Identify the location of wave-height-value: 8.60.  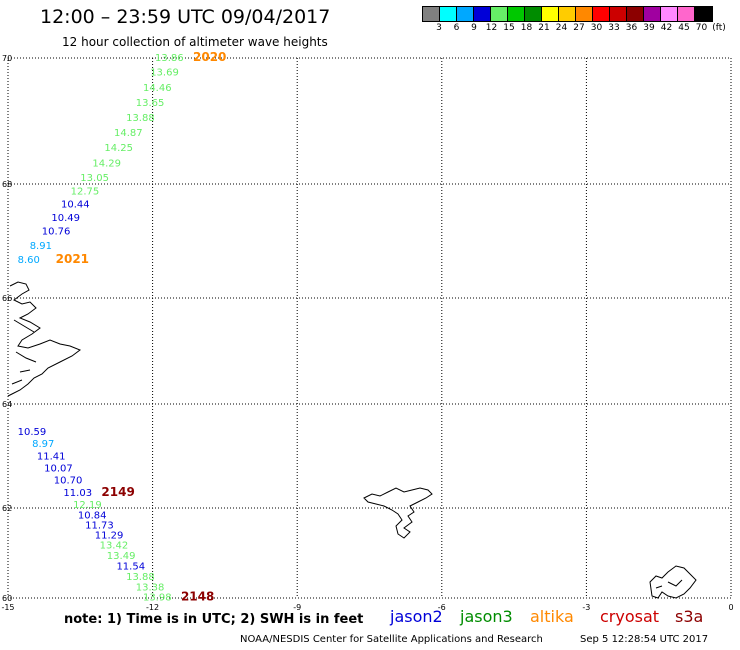
(29, 260).